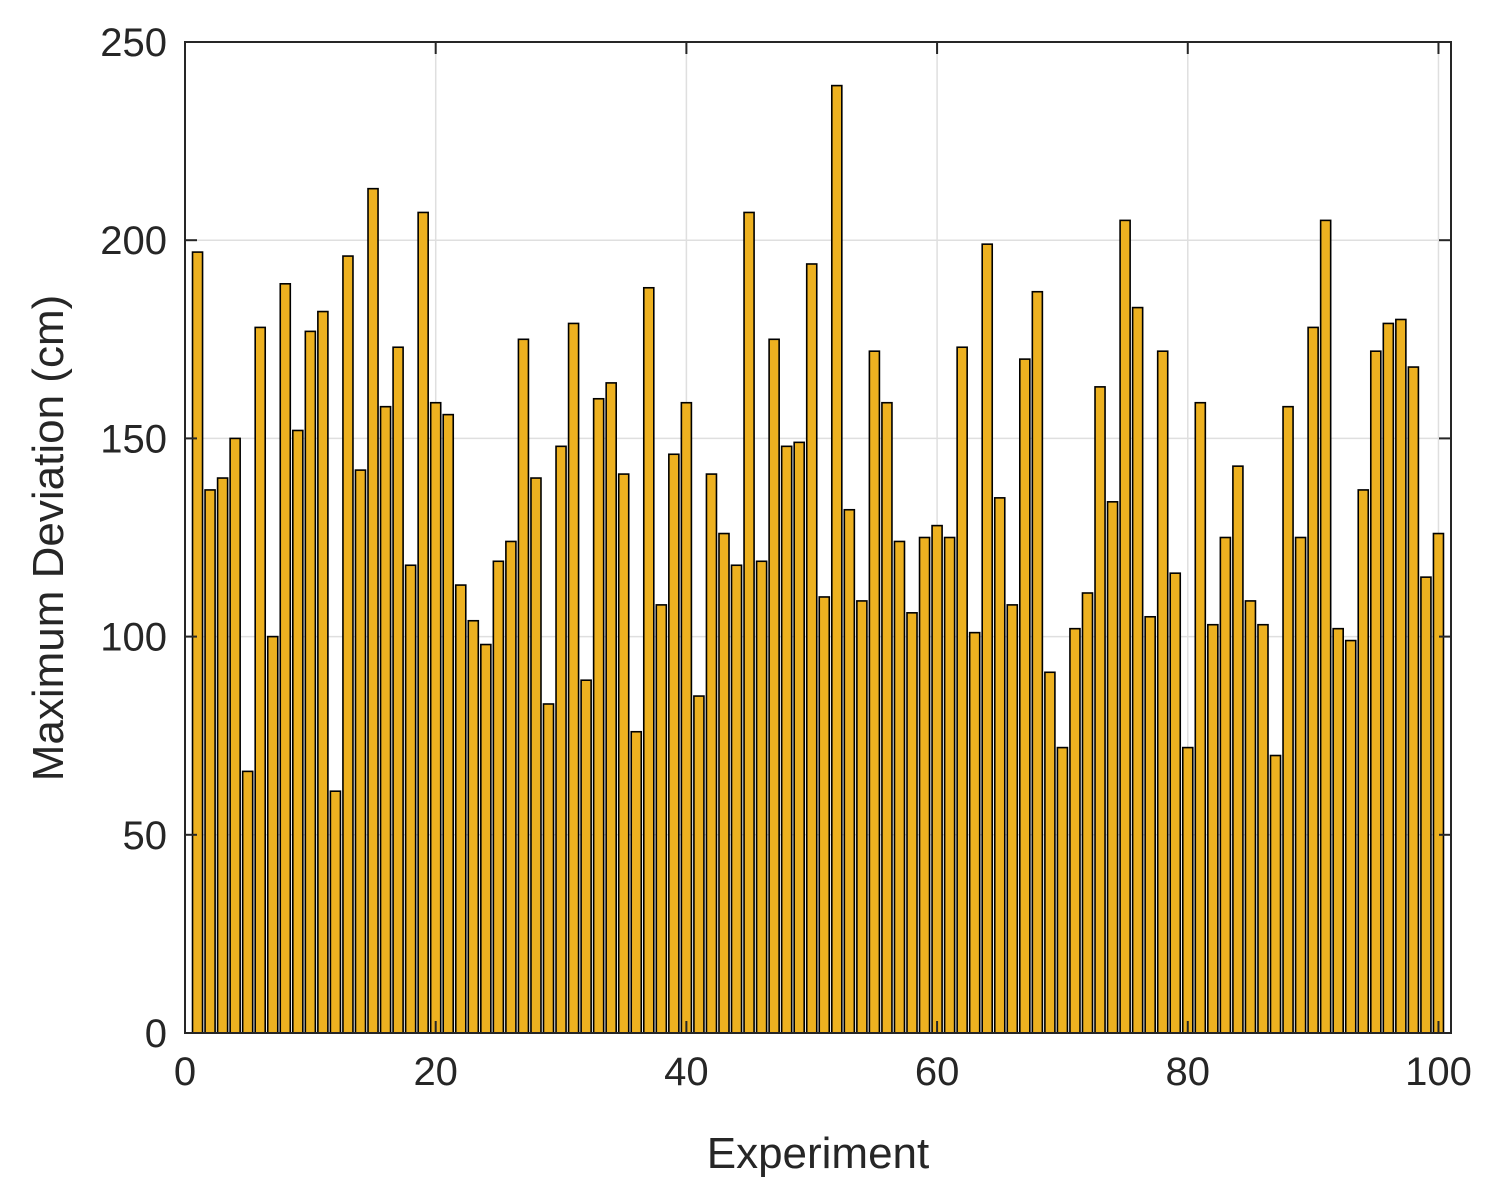  Describe the element at coordinates (818, 1153) in the screenshot. I see `x-axis-title: Experiment` at that location.